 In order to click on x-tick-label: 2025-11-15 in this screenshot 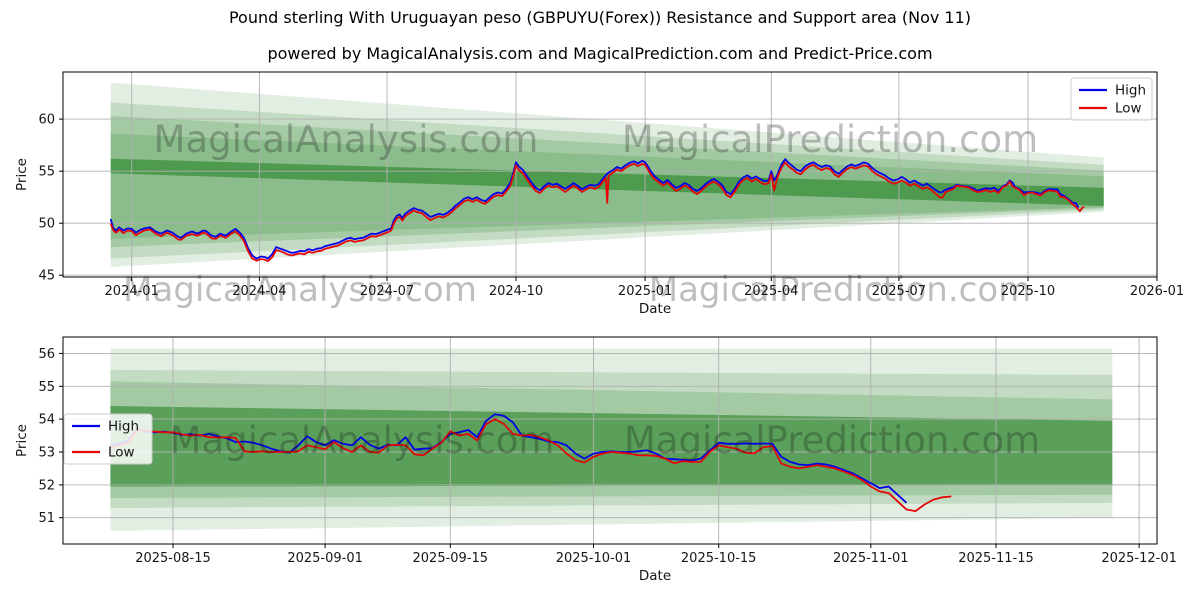, I will do `click(996, 558)`.